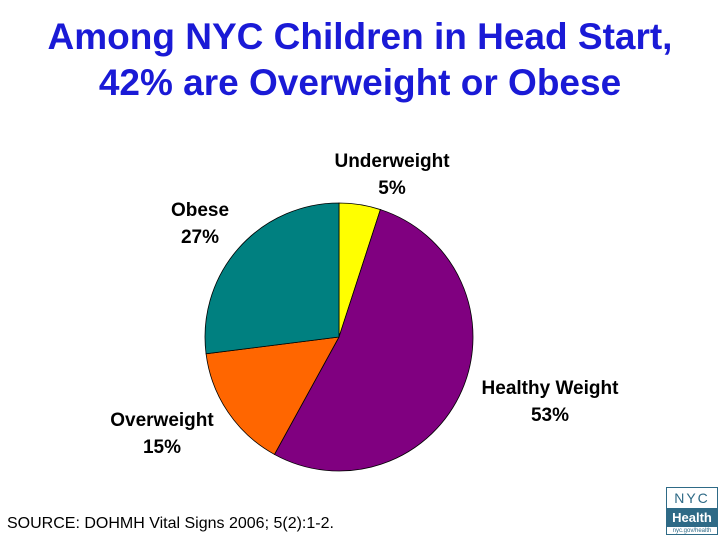 The width and height of the screenshot is (720, 540). Describe the element at coordinates (200, 237) in the screenshot. I see `slice-value-obese: 27%` at that location.